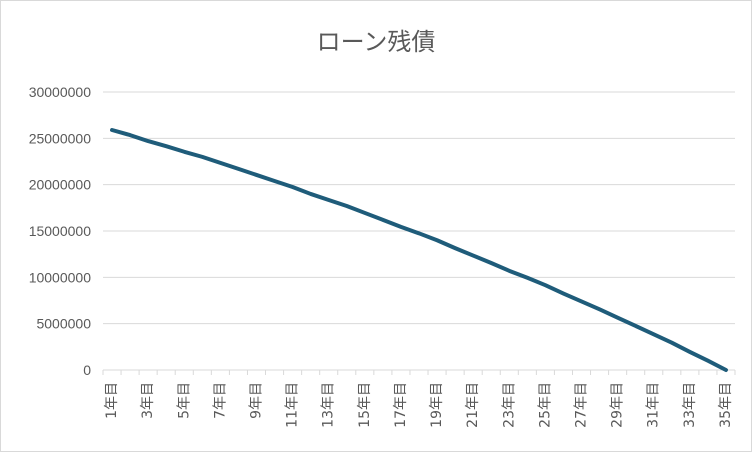 Image resolution: width=752 pixels, height=452 pixels. What do you see at coordinates (582, 405) in the screenshot?
I see `x-tick-label: 27年目` at bounding box center [582, 405].